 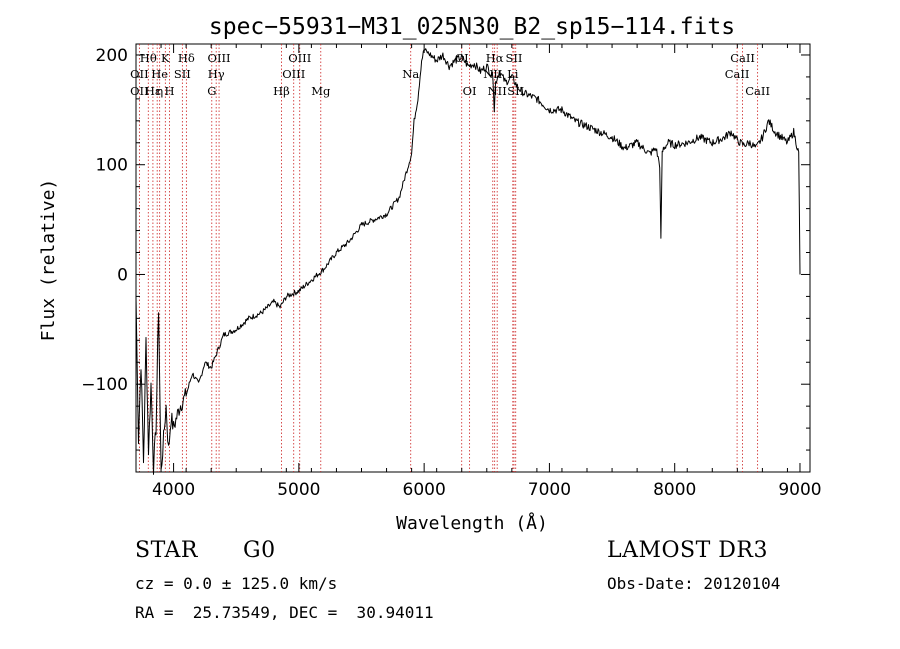 What do you see at coordinates (48, 260) in the screenshot?
I see `y-axis-label: Flux (relative)` at bounding box center [48, 260].